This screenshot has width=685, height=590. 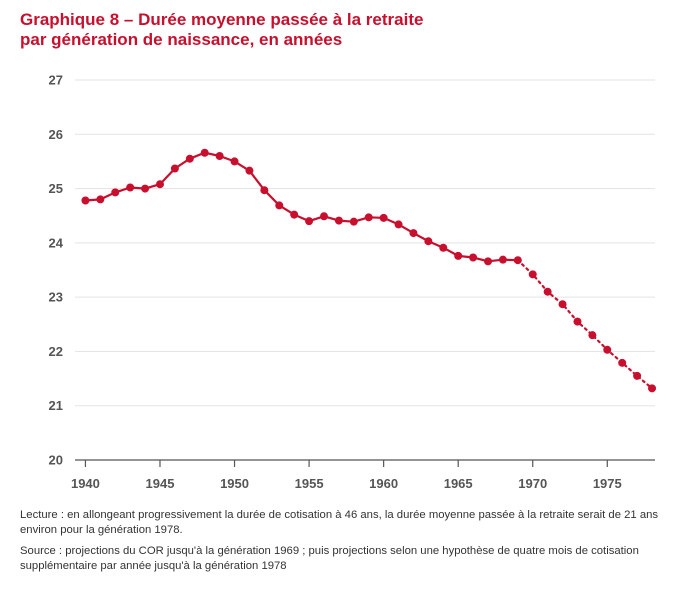 What do you see at coordinates (56, 460) in the screenshot?
I see `y-tick-label-20: 20` at bounding box center [56, 460].